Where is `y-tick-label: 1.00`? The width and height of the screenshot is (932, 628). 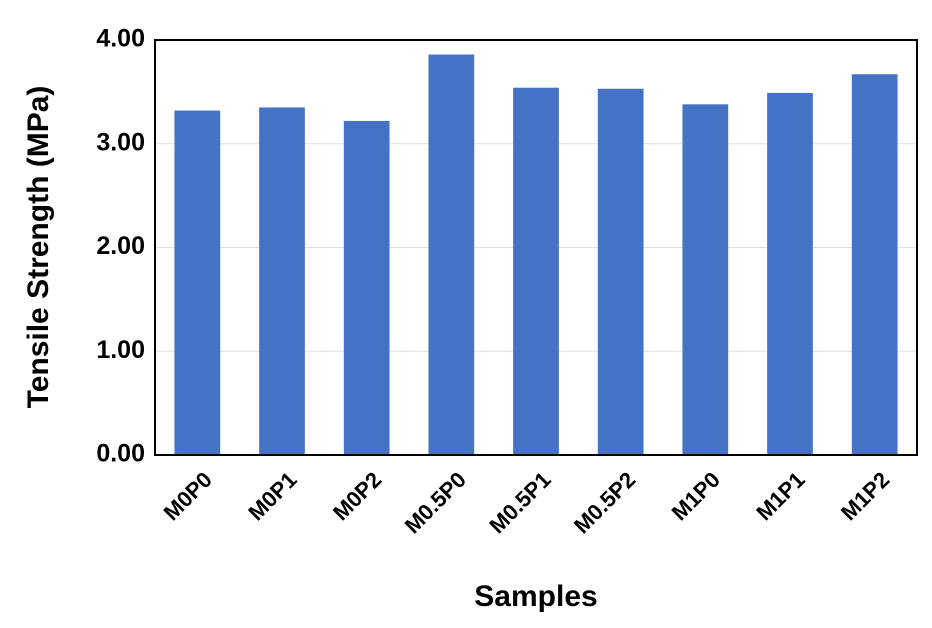
y-tick-label: 1.00 is located at coordinates (120, 350).